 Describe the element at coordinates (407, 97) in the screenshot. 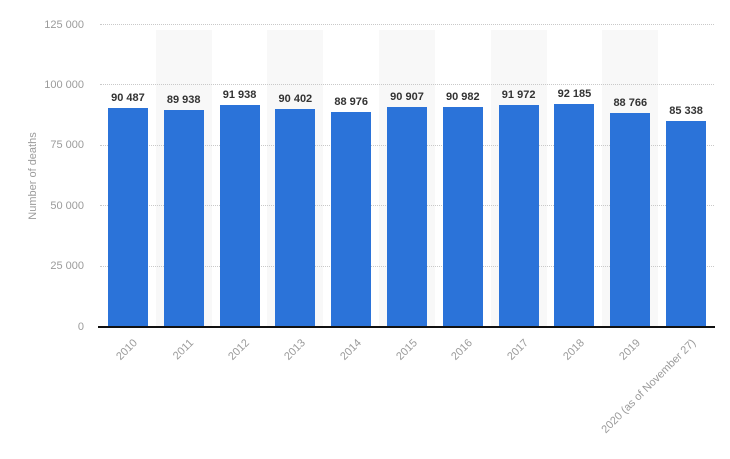

I see `bar-value-label: 90 907` at that location.